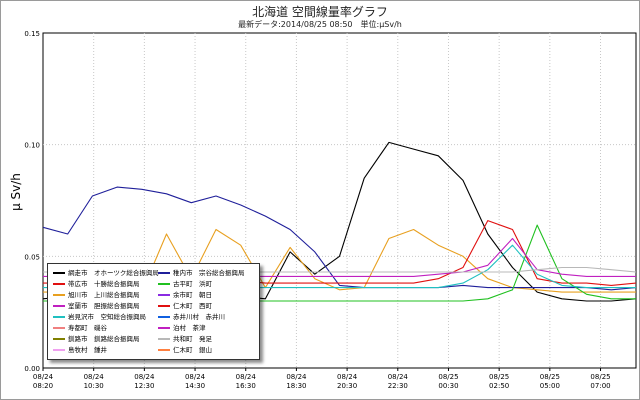 Image resolution: width=640 pixels, height=400 pixels. What do you see at coordinates (600, 386) in the screenshot?
I see `x-tick-label-time: 07:00` at bounding box center [600, 386].